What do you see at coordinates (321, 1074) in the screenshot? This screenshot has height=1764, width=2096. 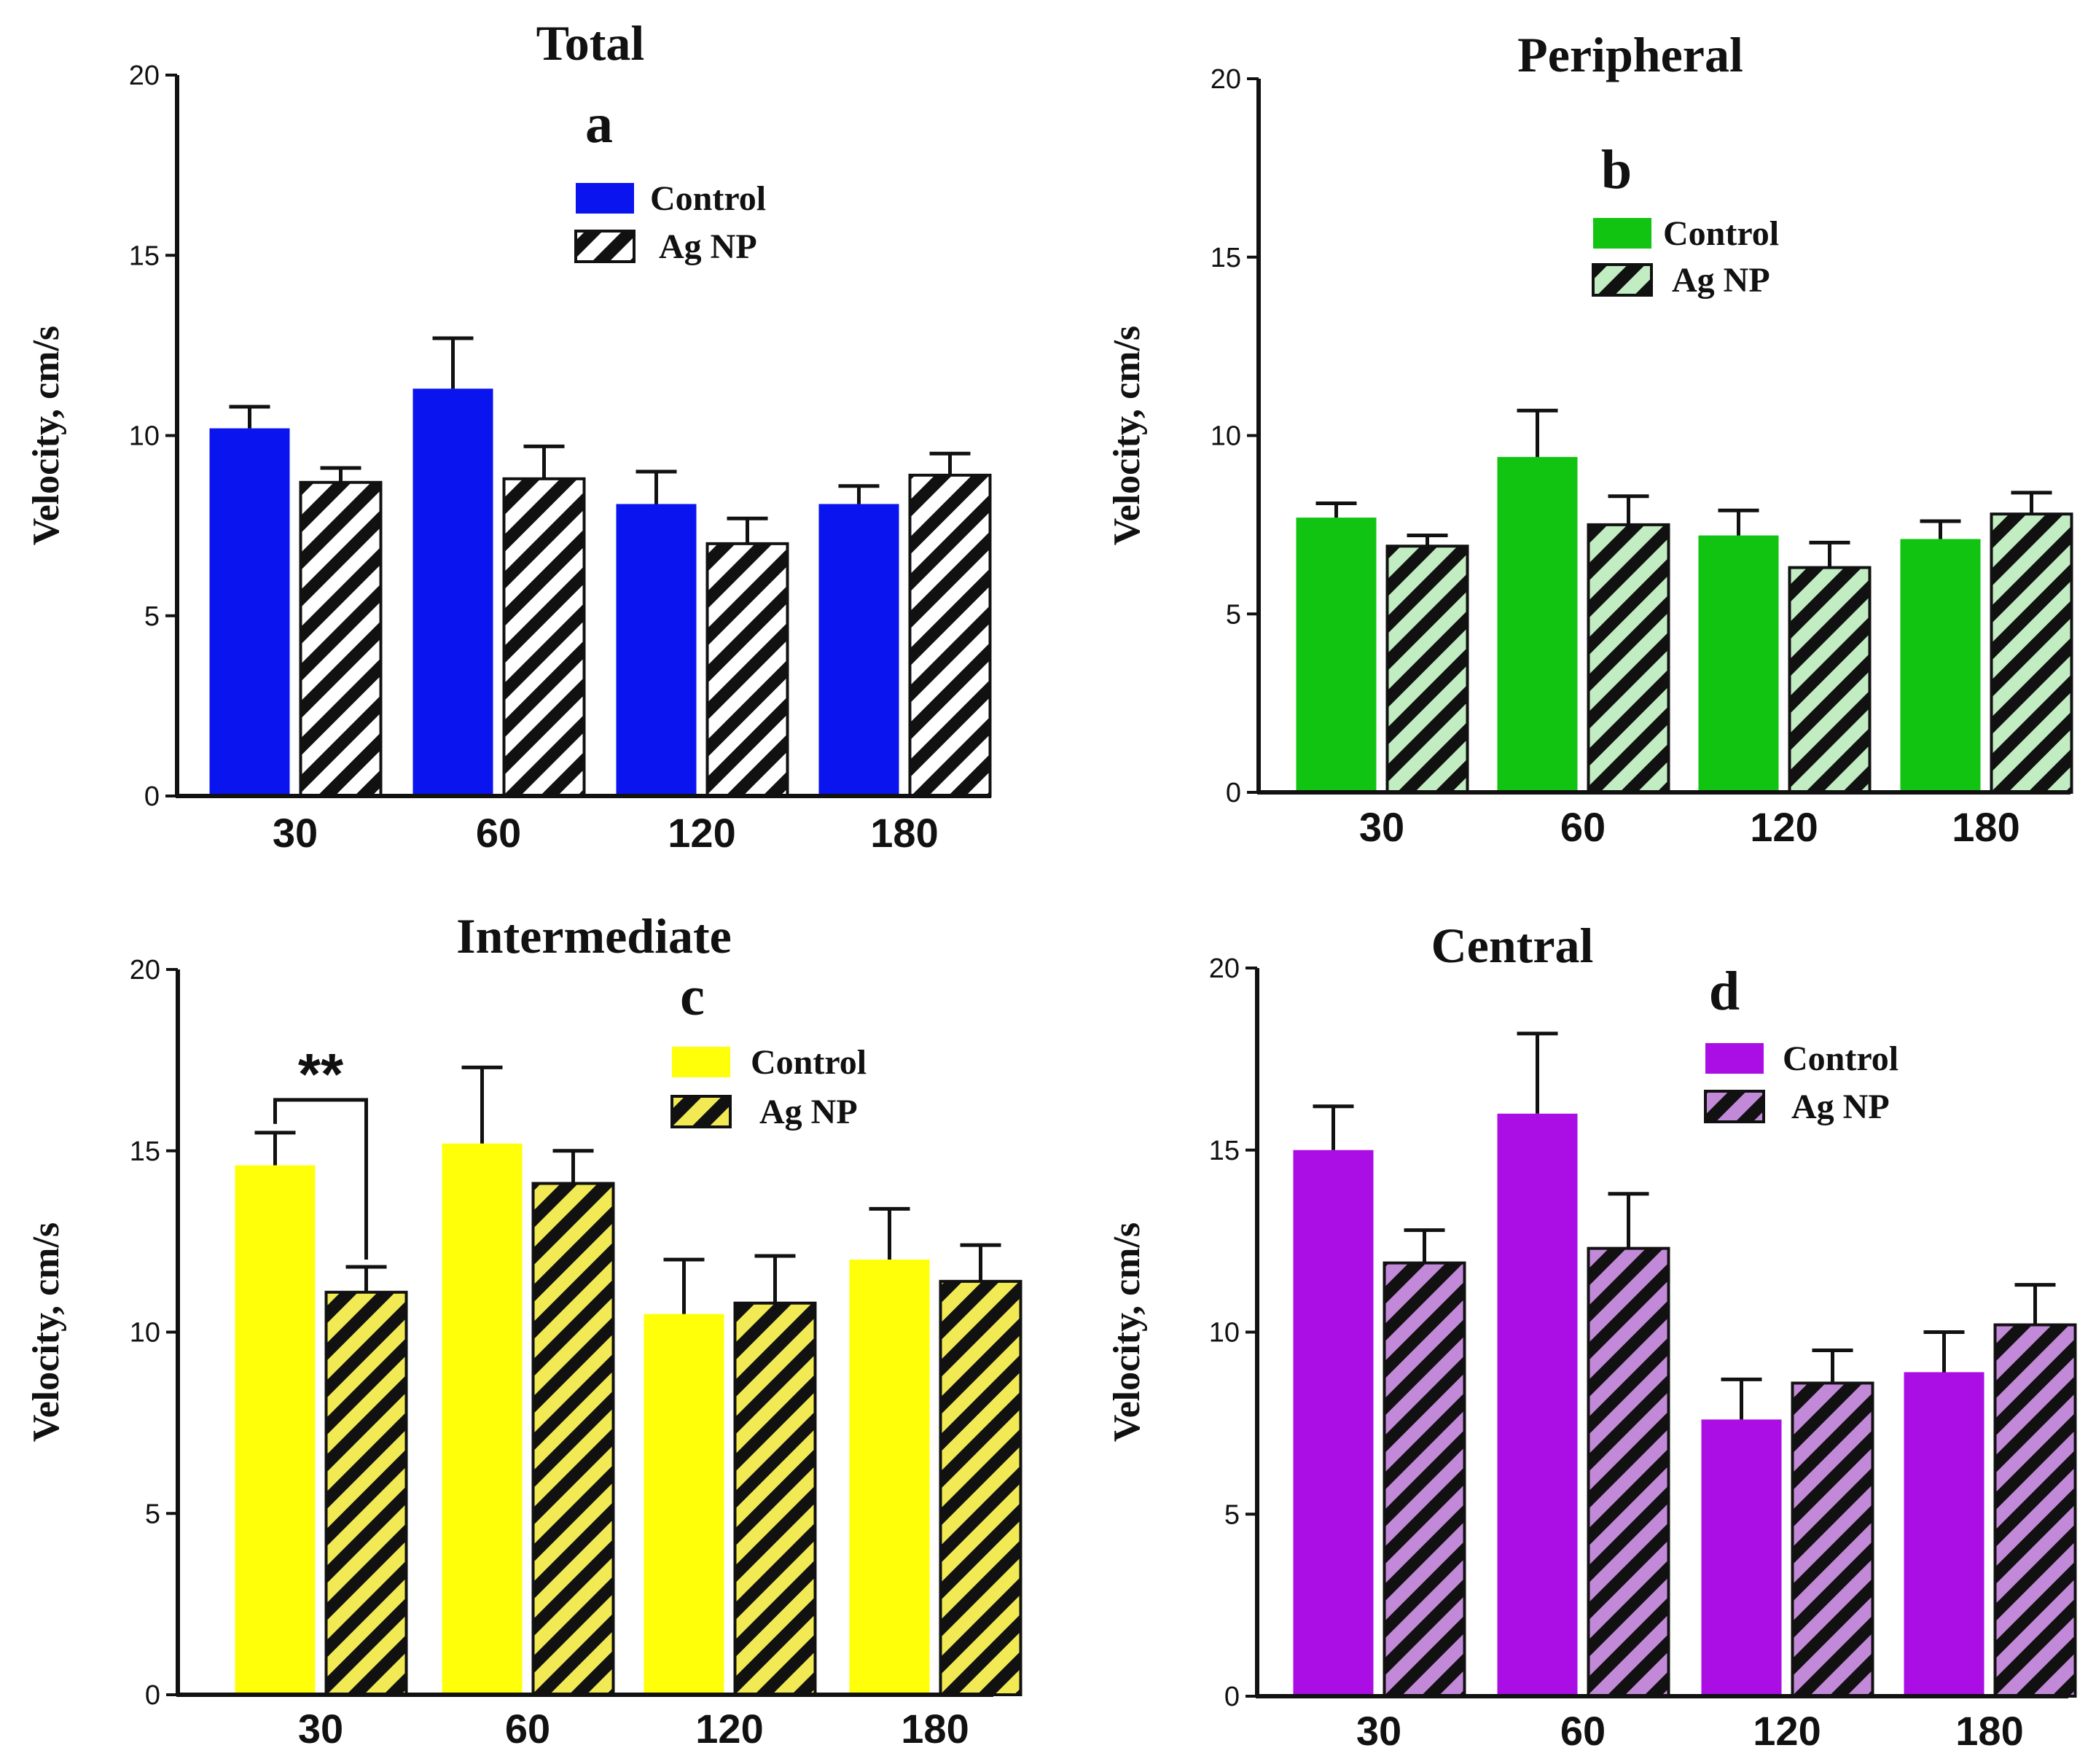 I see `significance-label: **` at bounding box center [321, 1074].